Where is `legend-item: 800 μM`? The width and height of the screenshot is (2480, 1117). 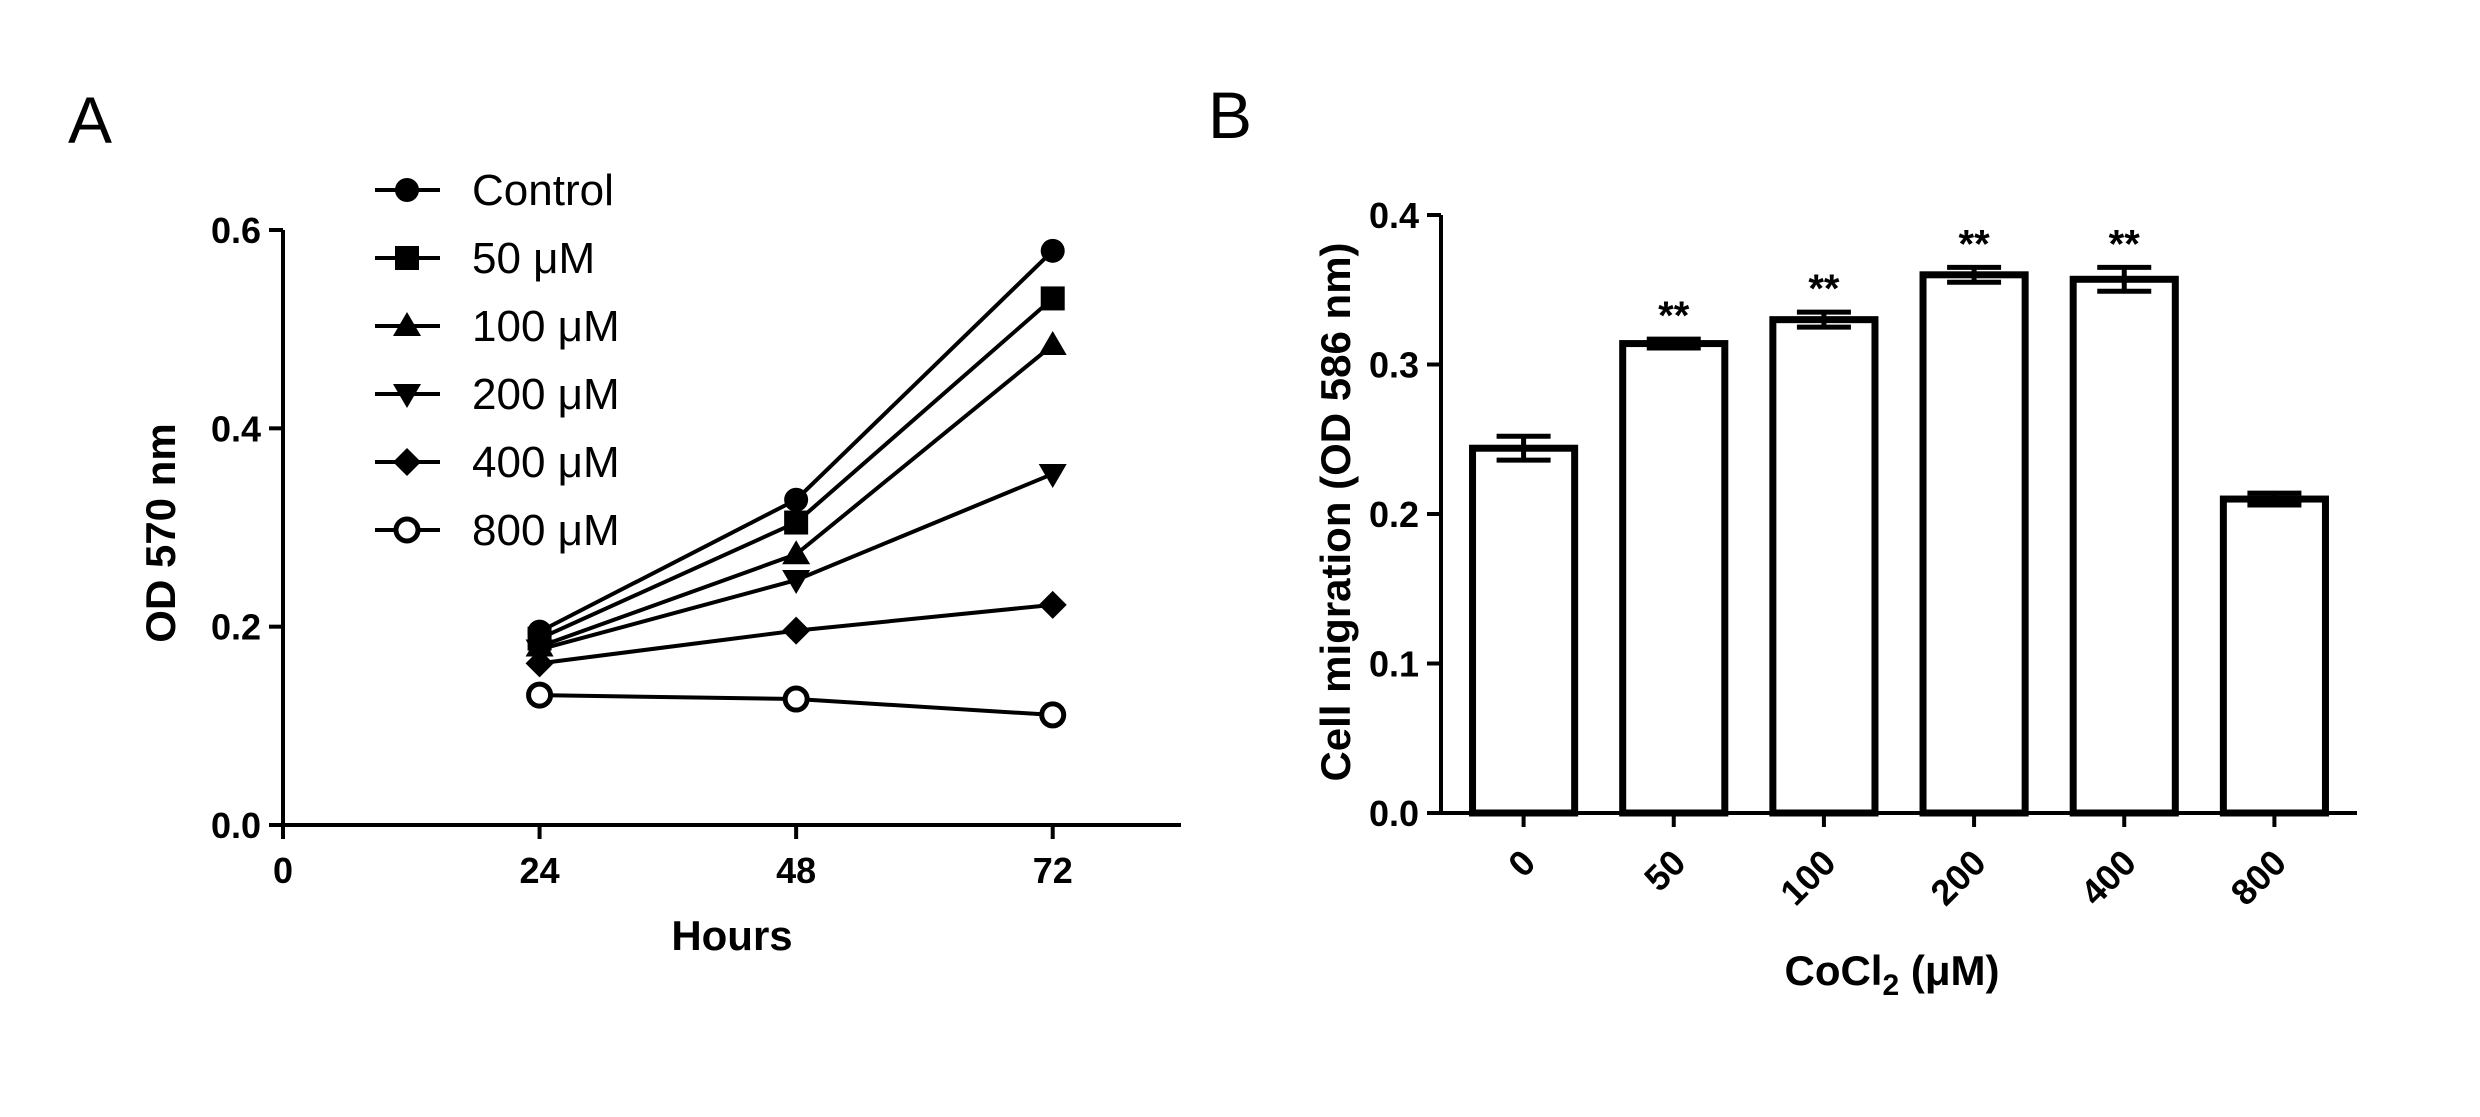 legend-item: 800 μM is located at coordinates (497, 530).